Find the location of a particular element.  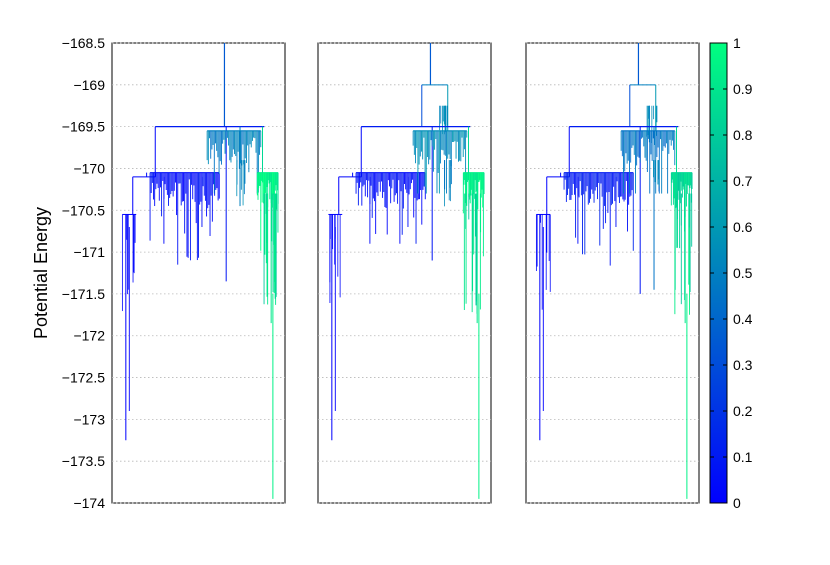

y-tick-label: −171.5 is located at coordinates (83, 294).